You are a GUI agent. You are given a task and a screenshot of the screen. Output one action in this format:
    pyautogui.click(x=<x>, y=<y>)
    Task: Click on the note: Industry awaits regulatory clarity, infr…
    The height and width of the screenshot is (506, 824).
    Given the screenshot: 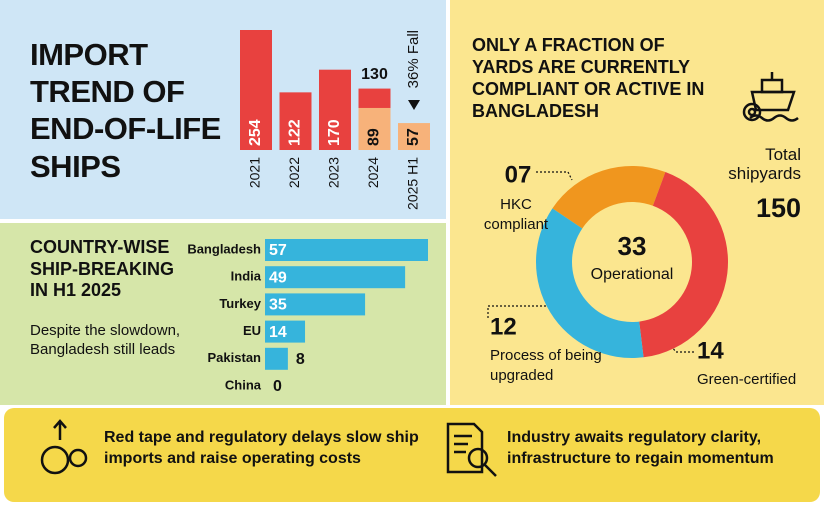 What is the action you would take?
    pyautogui.click(x=640, y=448)
    